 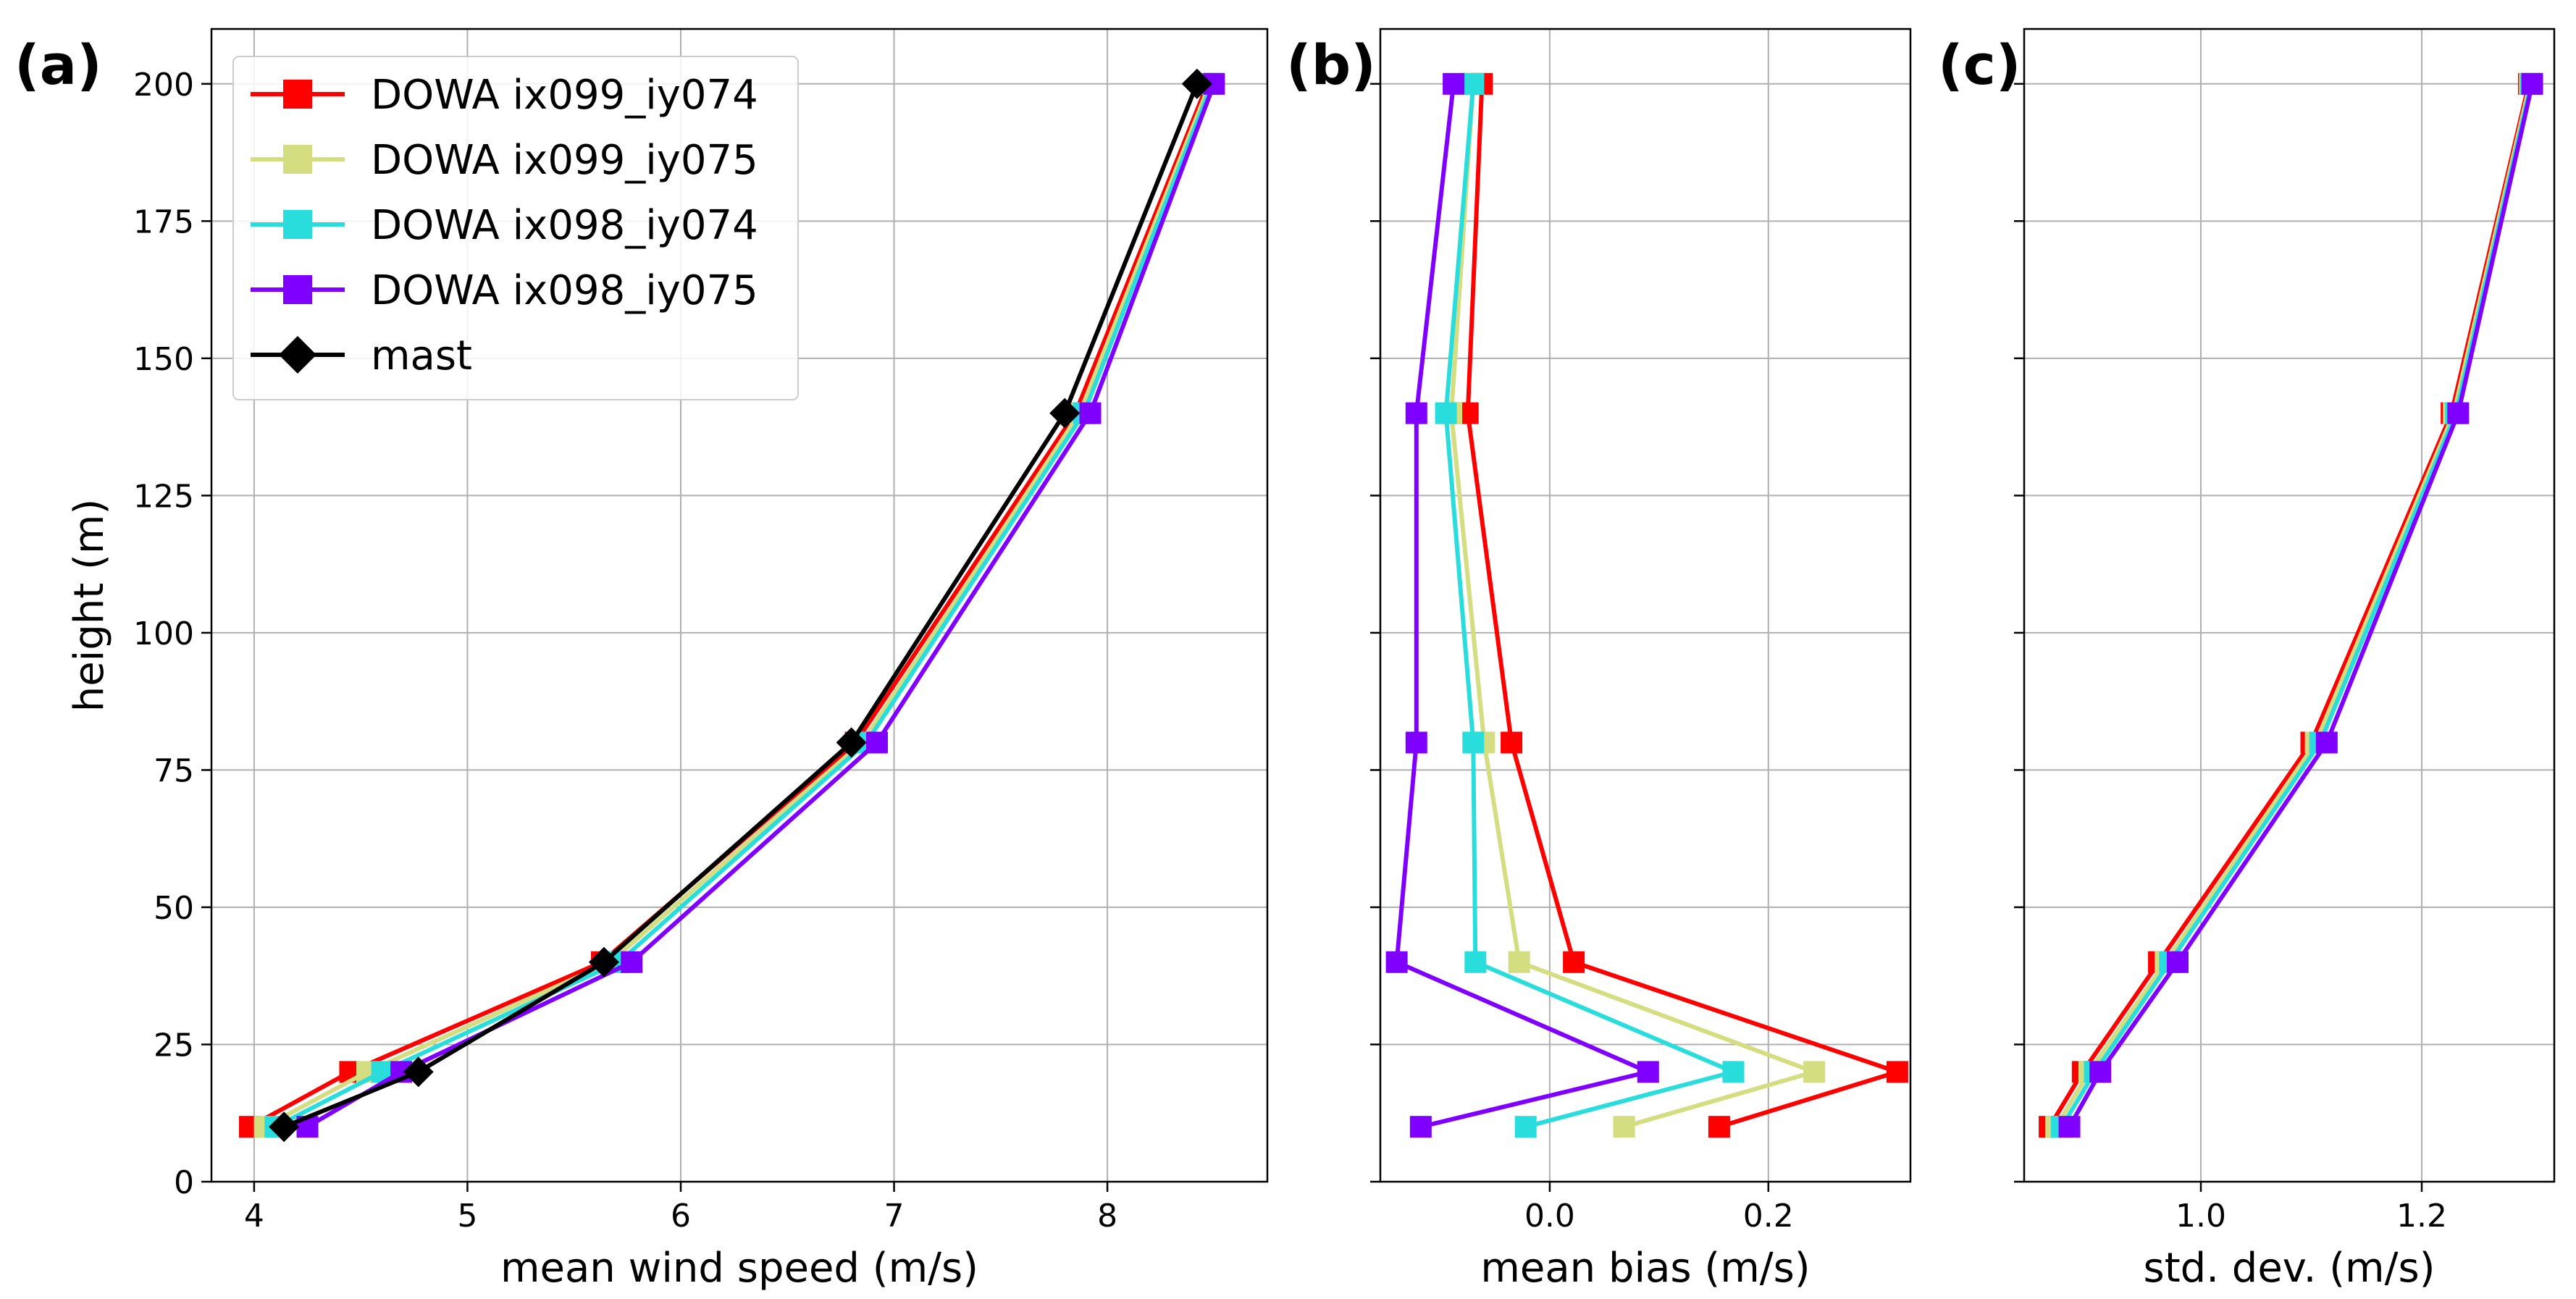 I want to click on x-axis-label: mean bias (m/s), so click(x=1645, y=1268).